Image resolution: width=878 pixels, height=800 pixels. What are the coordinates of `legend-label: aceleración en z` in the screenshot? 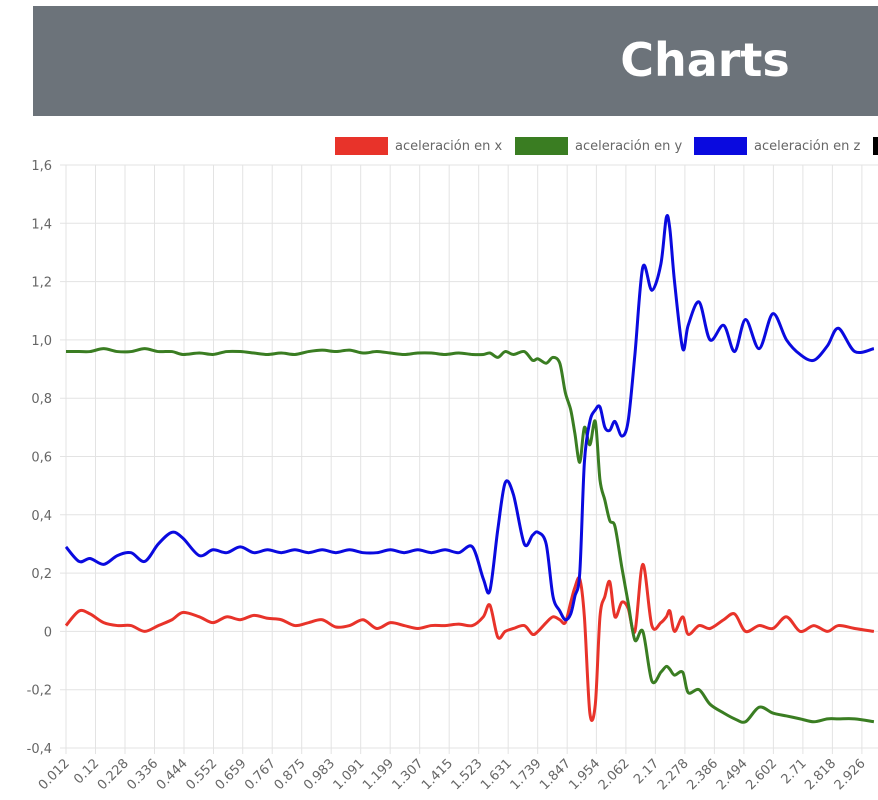 It's located at (807, 146).